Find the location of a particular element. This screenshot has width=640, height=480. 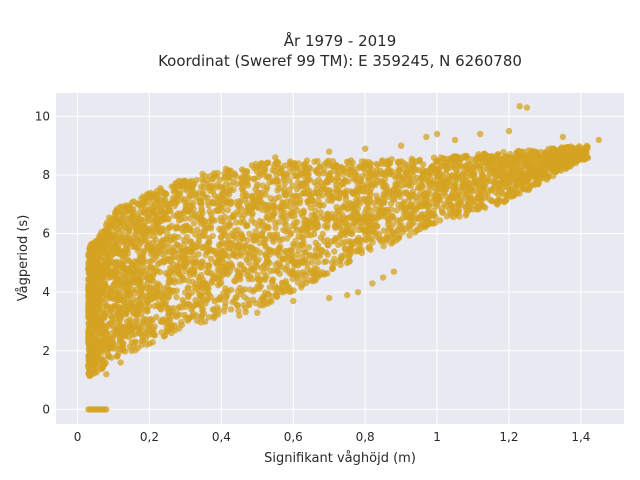

x-tick-label: 0 is located at coordinates (78, 437).